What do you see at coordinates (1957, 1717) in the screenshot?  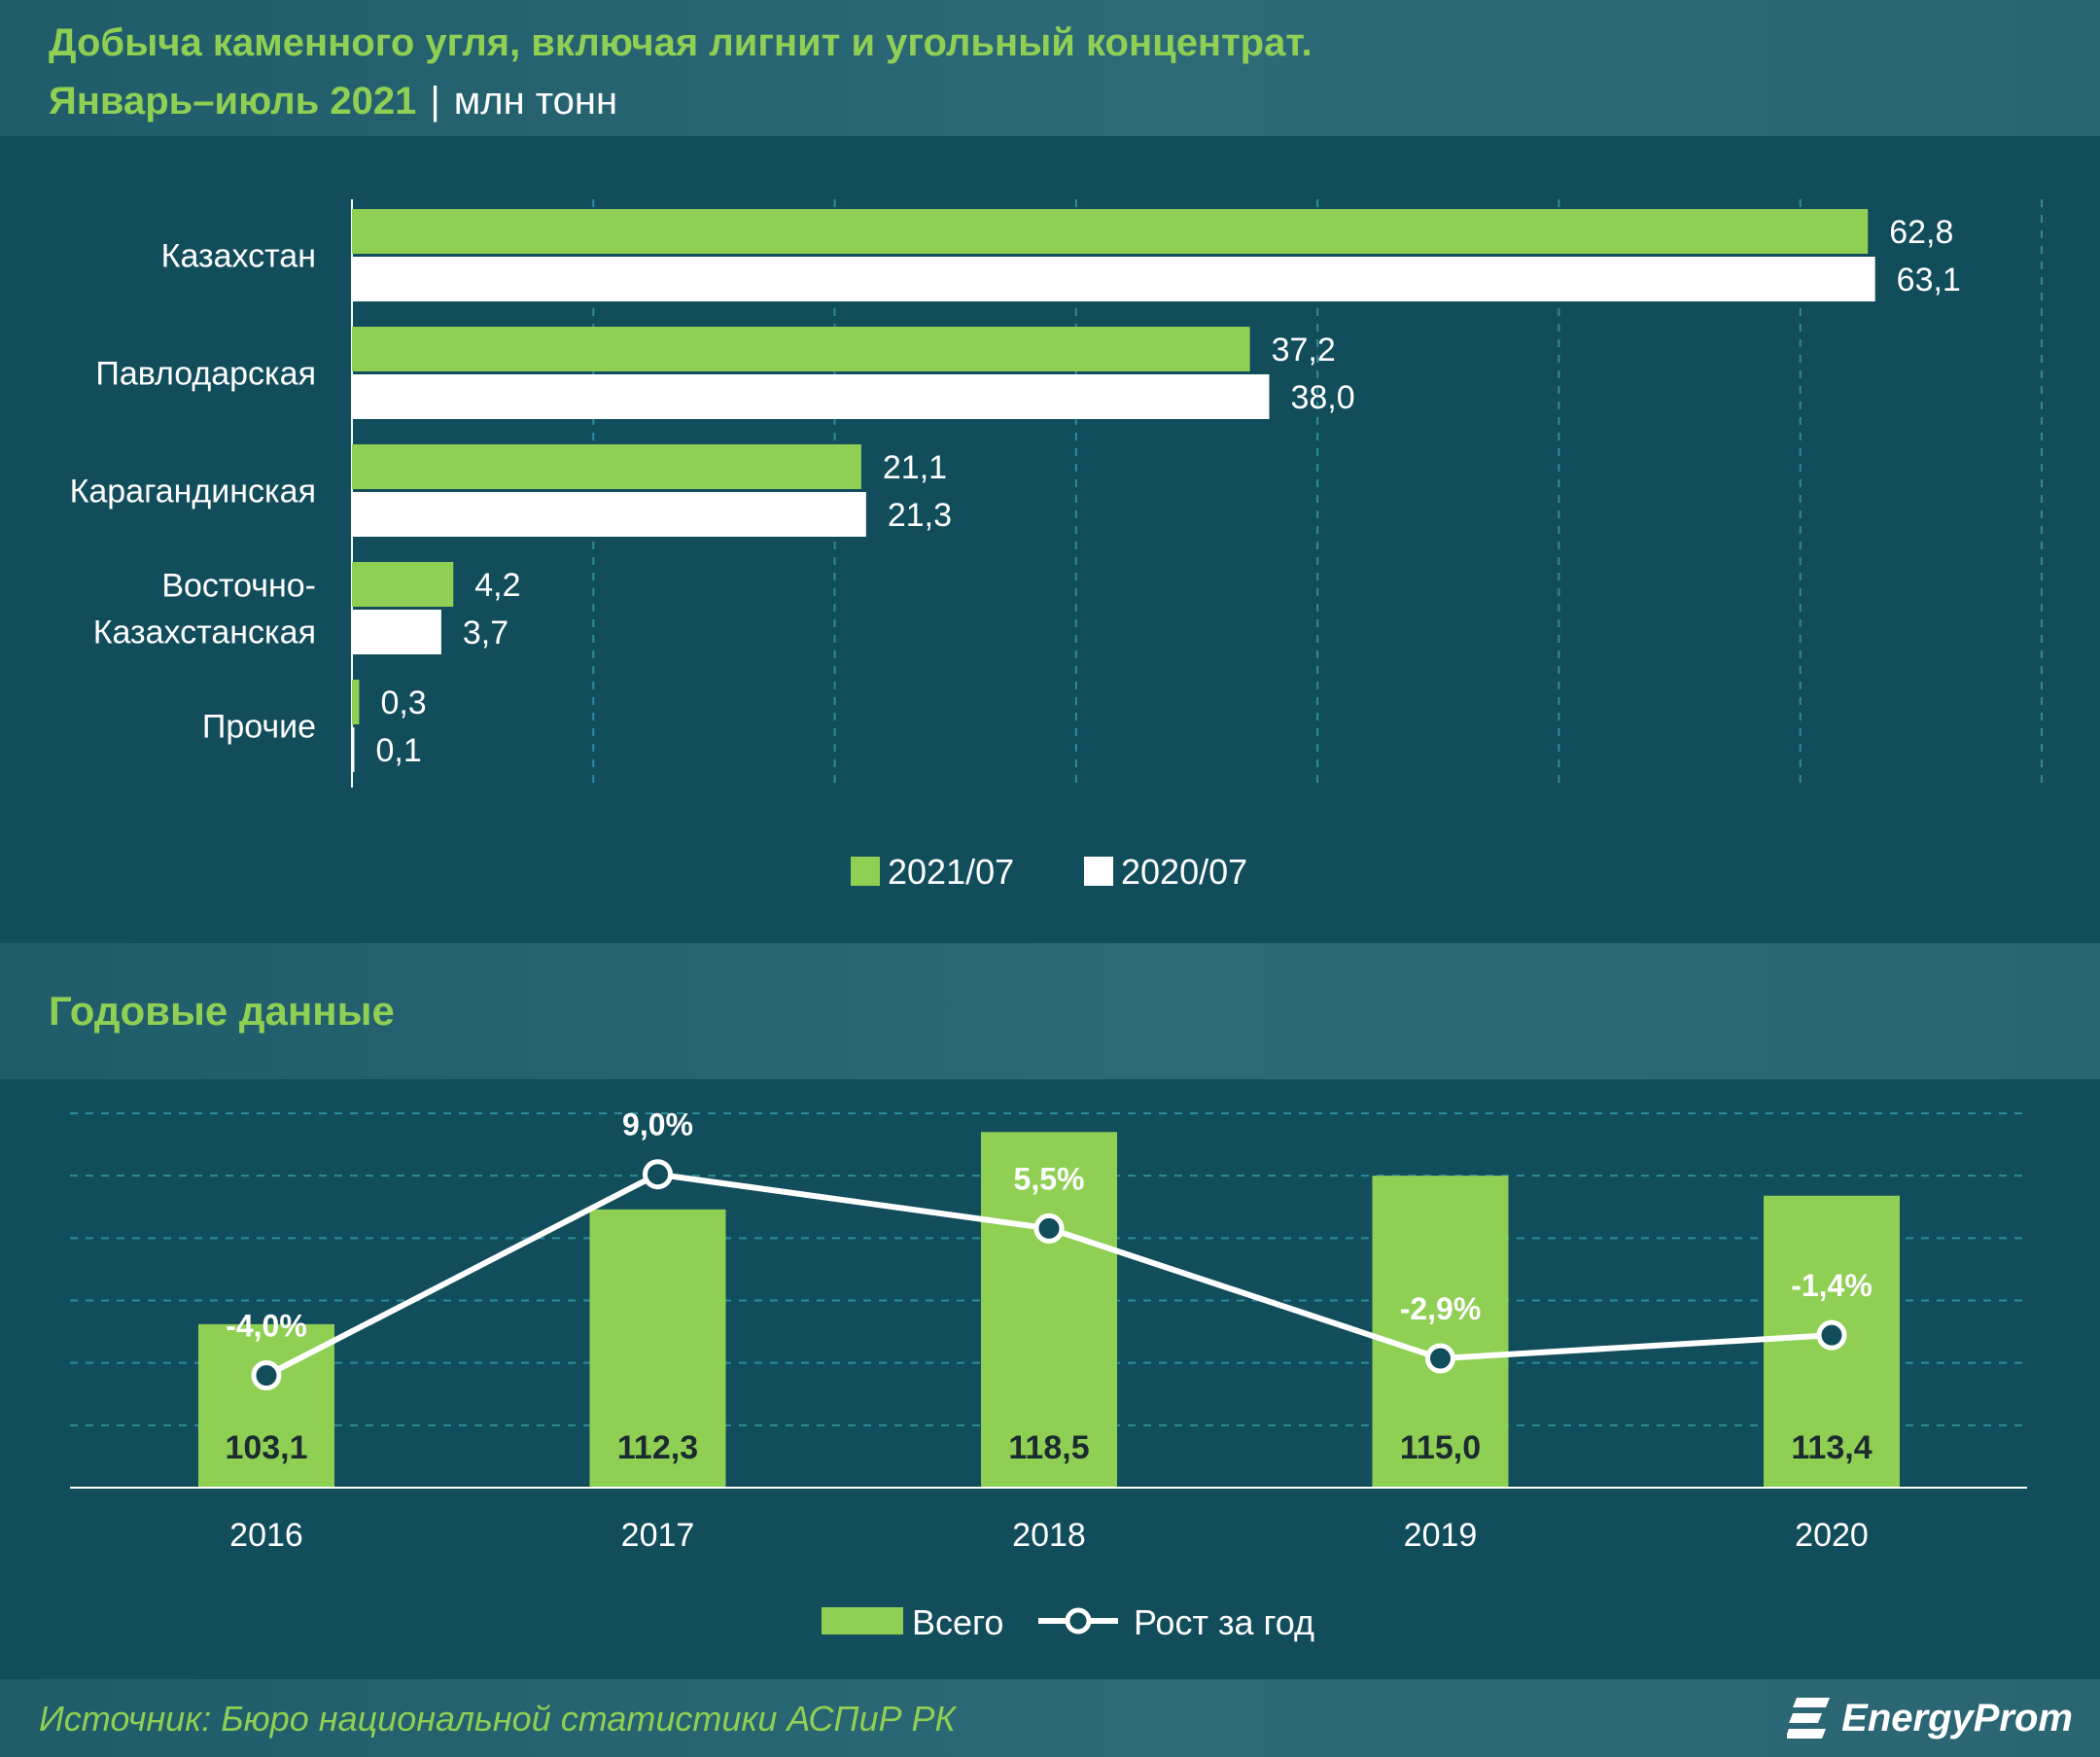 I see `logo-text: EnergyProm` at bounding box center [1957, 1717].